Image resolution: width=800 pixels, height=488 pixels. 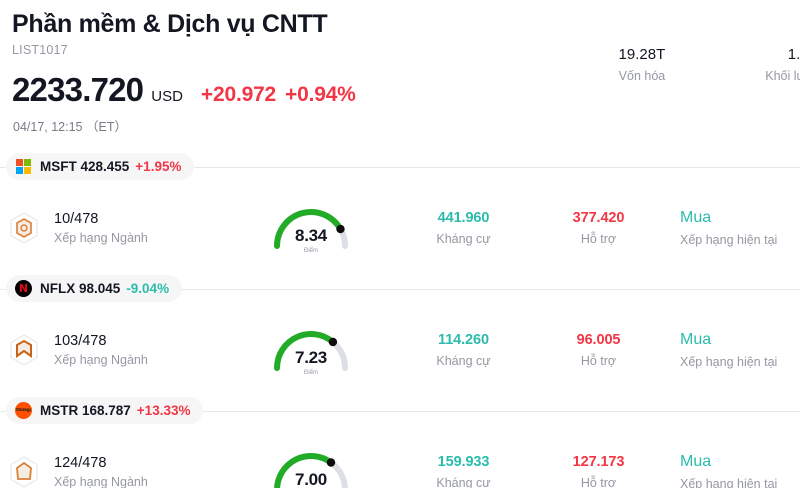 What do you see at coordinates (167, 96) in the screenshot?
I see `index-currency: USD` at bounding box center [167, 96].